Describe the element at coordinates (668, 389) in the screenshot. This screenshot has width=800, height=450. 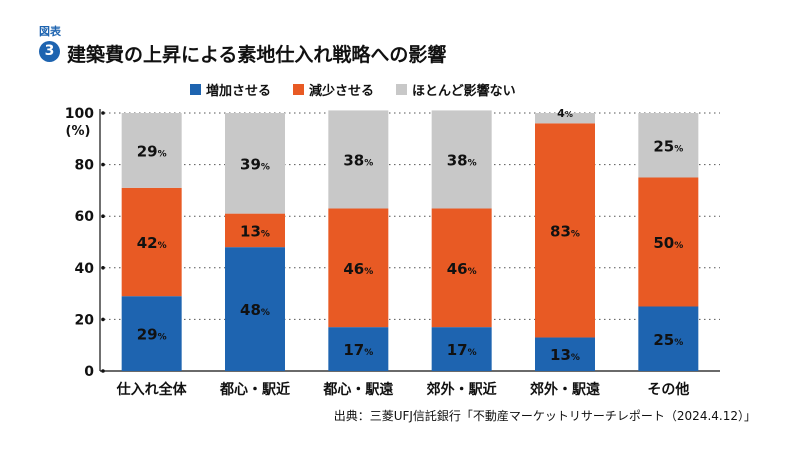
I see `x-tick-label: その他` at that location.